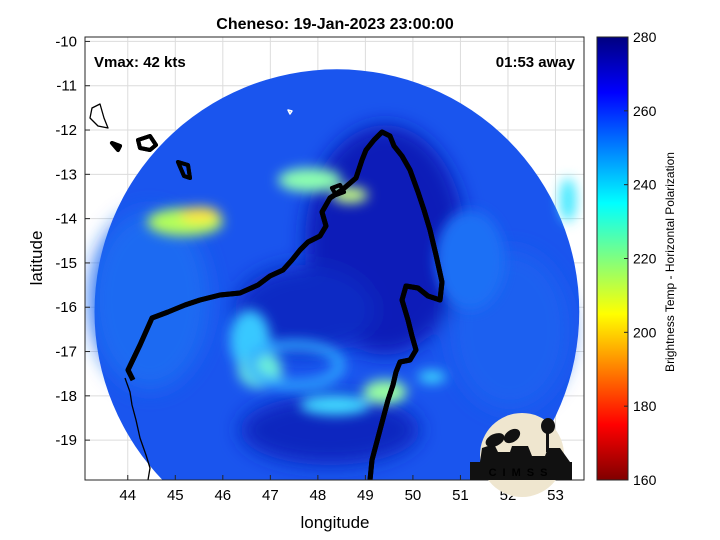 This screenshot has width=720, height=540. What do you see at coordinates (36, 258) in the screenshot?
I see `y-axis-label: latitude` at bounding box center [36, 258].